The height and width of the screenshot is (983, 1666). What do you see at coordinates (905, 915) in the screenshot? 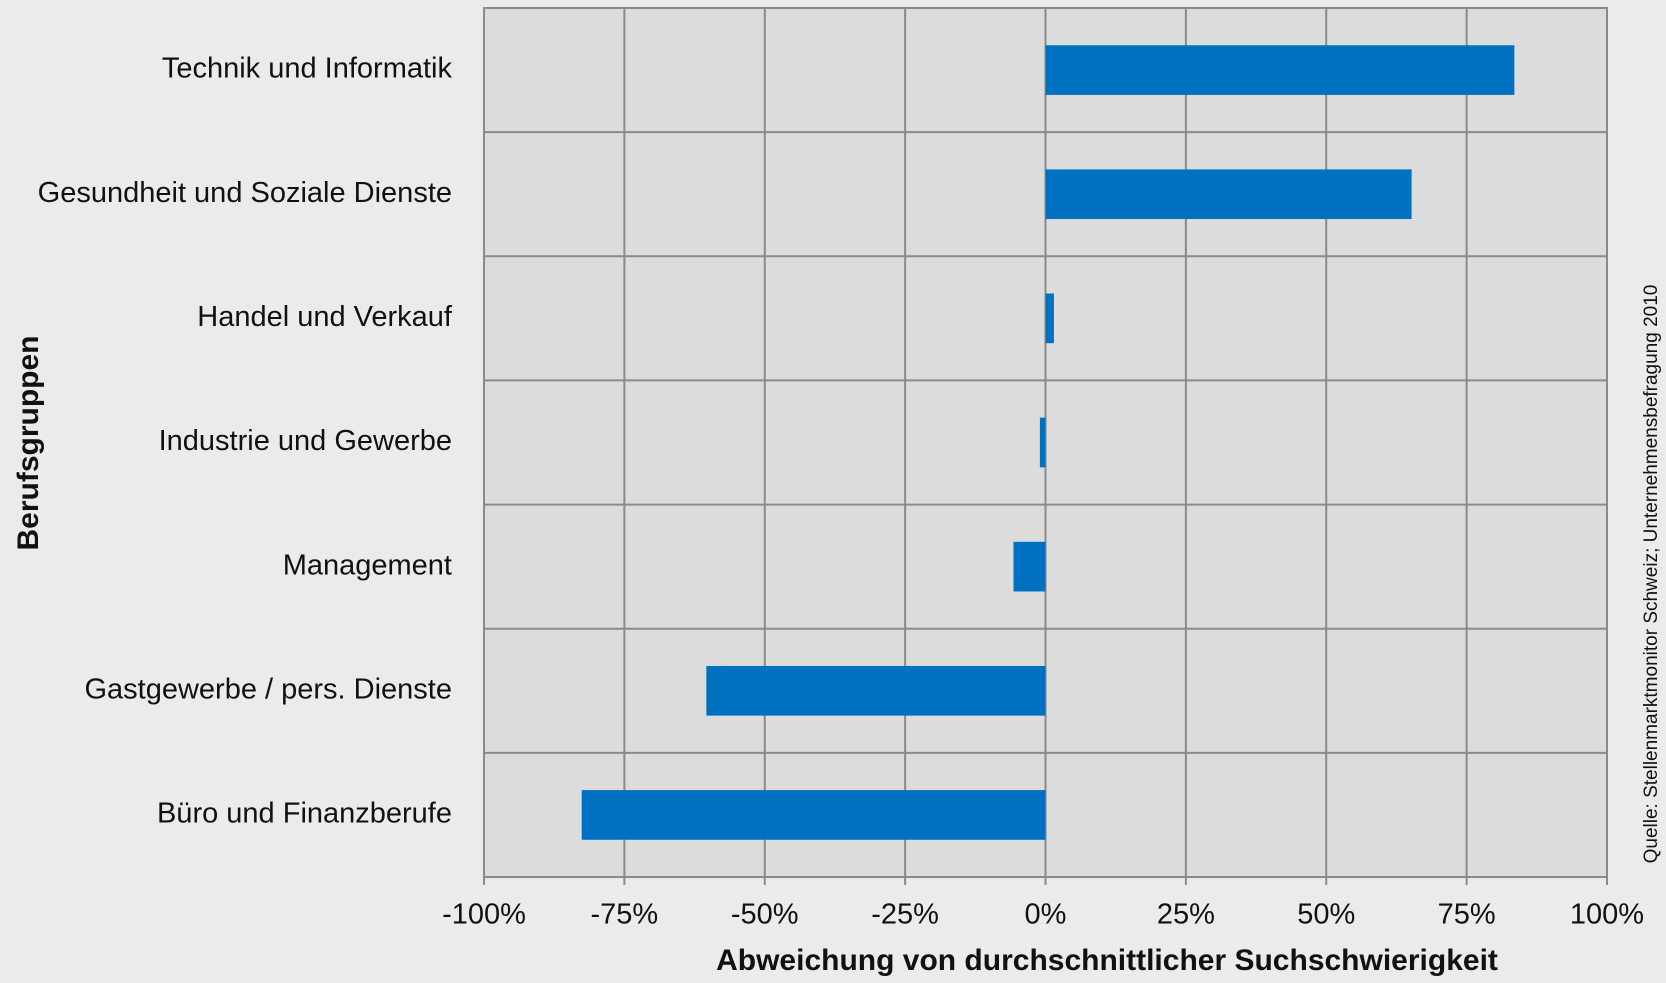
I see `x-tick-label: -25%` at bounding box center [905, 915].